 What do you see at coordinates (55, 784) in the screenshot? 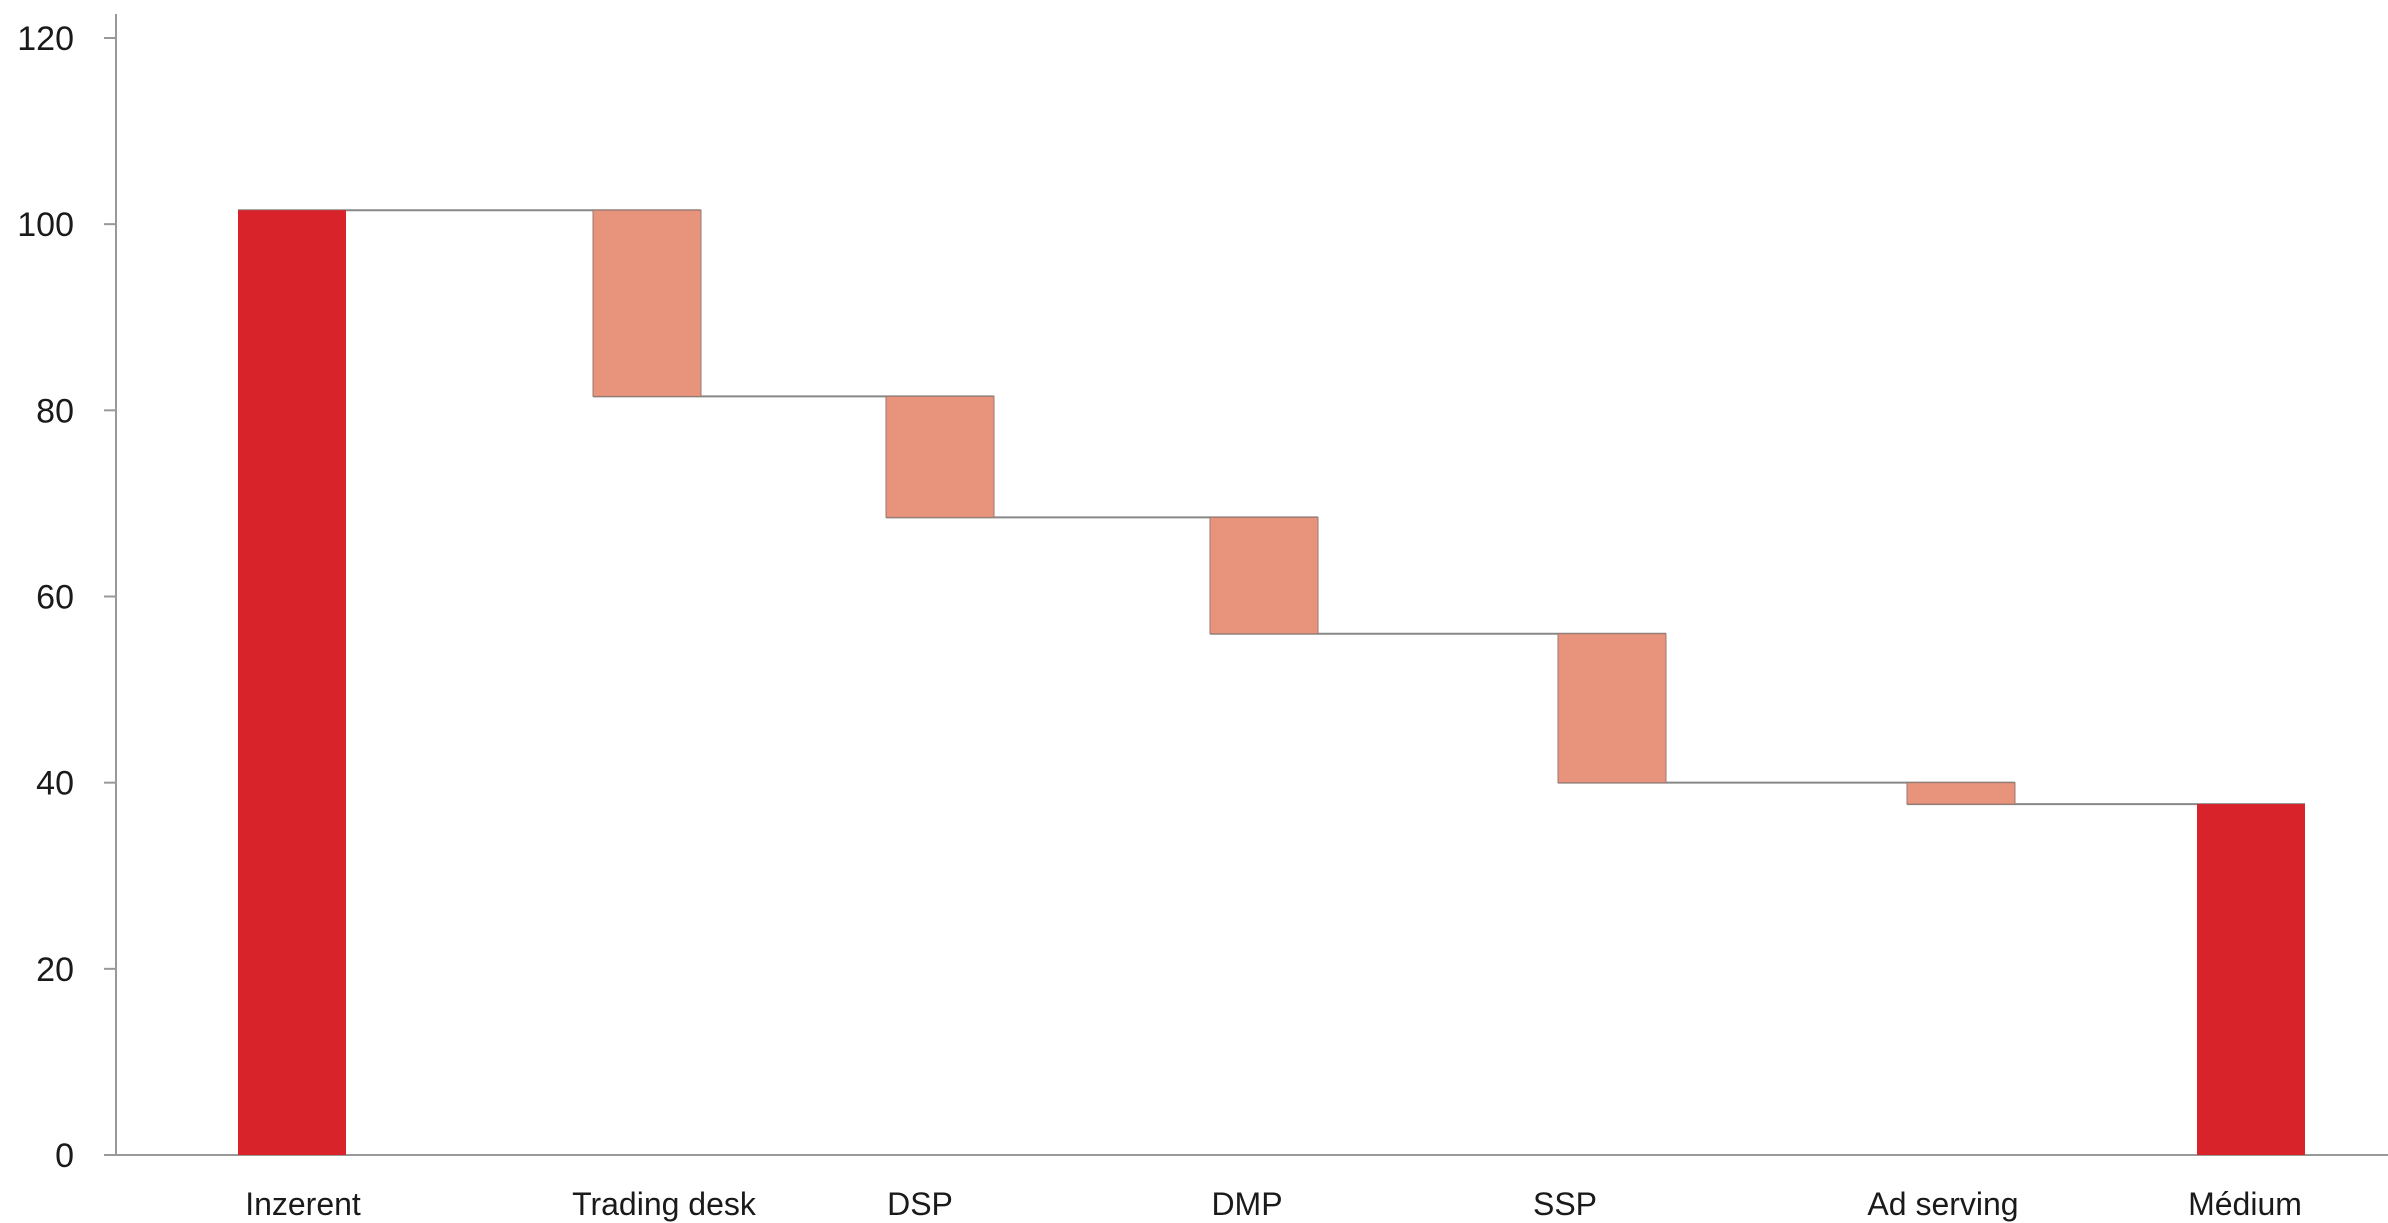
I see `y-tick-label: 40` at bounding box center [55, 784].